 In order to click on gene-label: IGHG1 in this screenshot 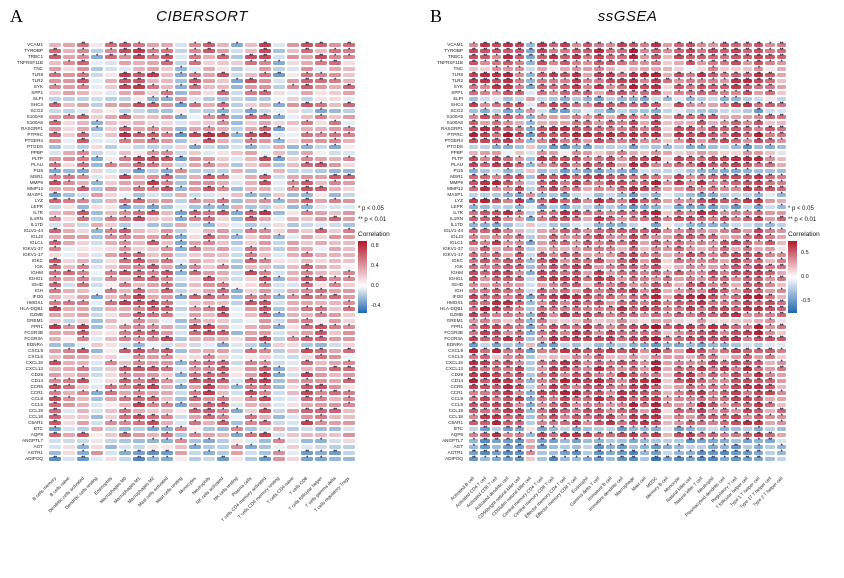, I will do `click(455, 278)`.